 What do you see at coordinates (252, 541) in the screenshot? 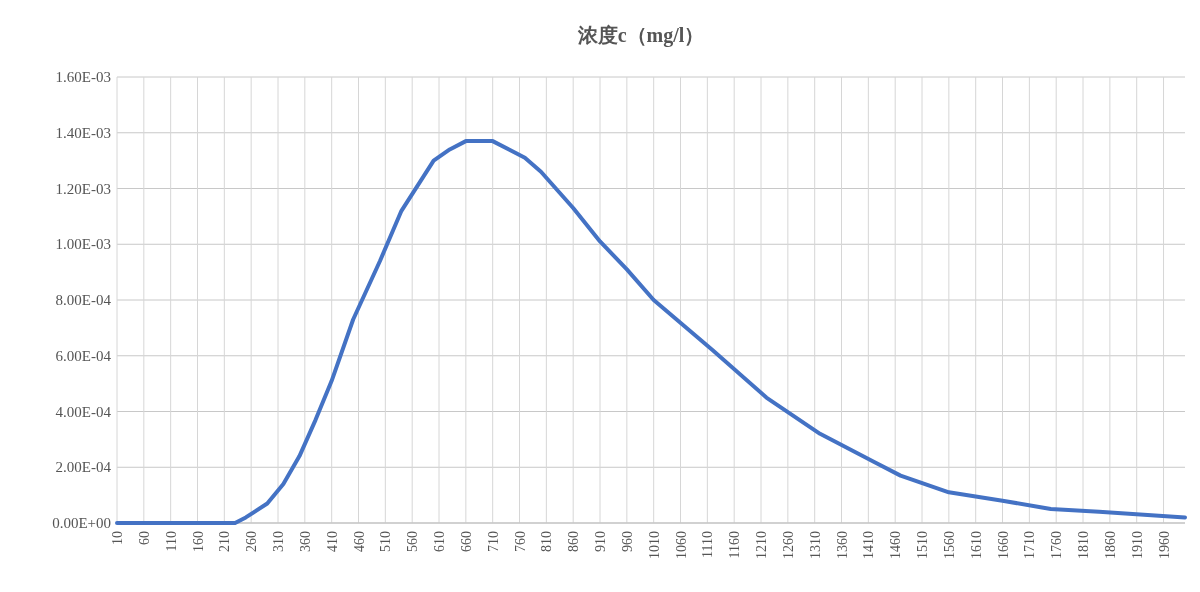
I see `x-tick-label: 260` at bounding box center [252, 541].